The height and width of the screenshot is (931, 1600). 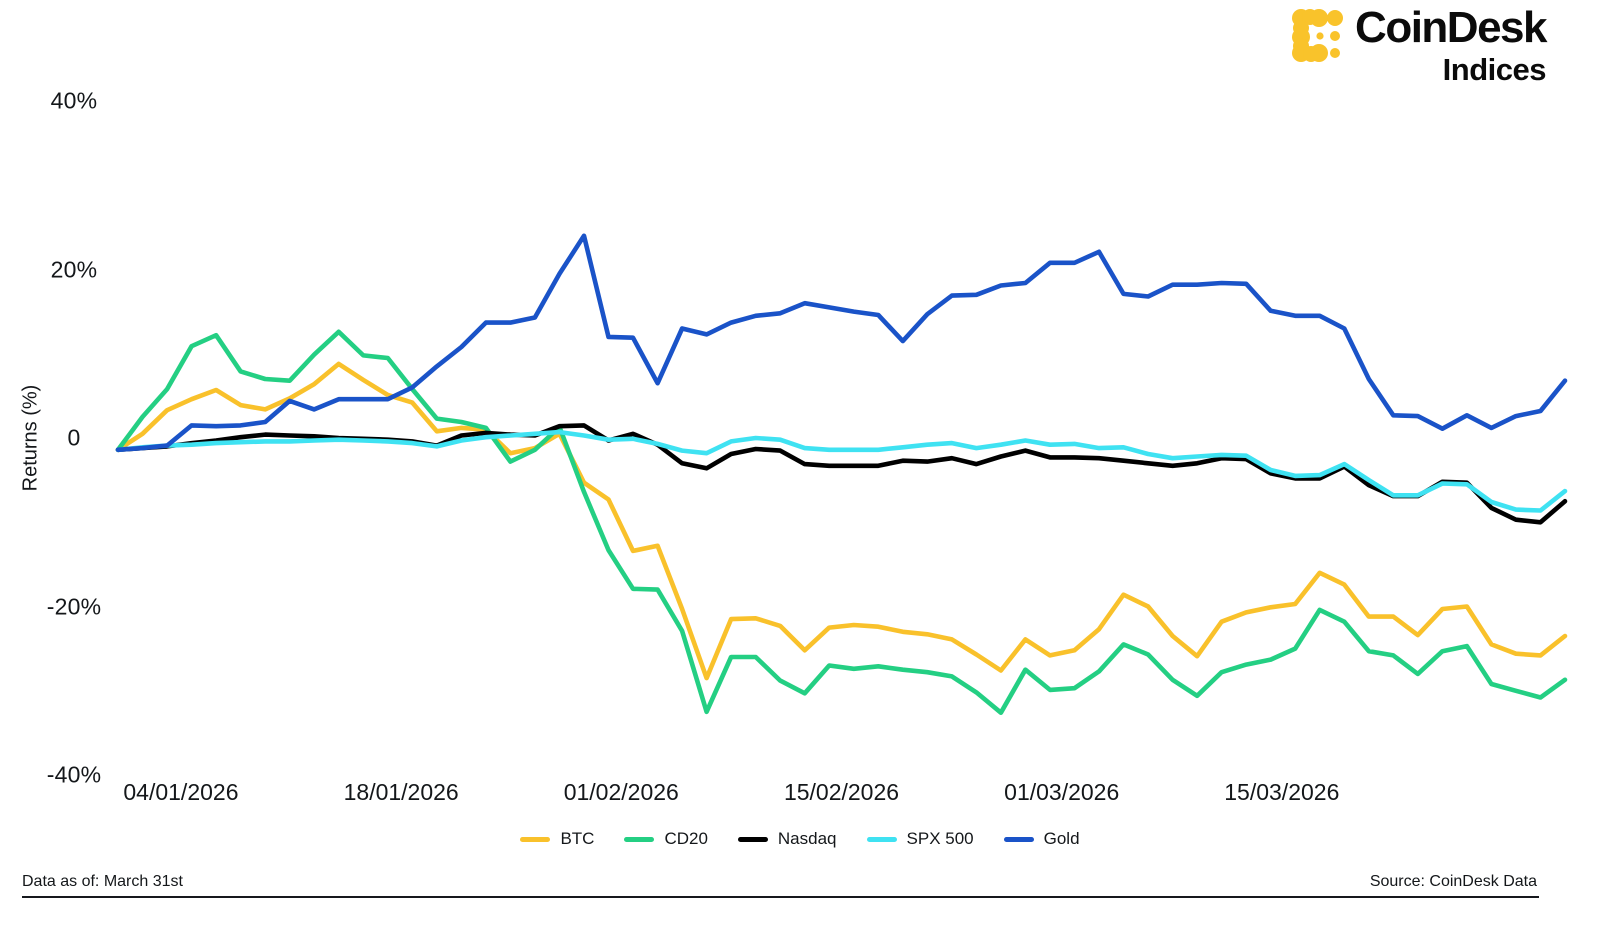 I want to click on x-tick-label: 15/03/2026, so click(x=1282, y=792).